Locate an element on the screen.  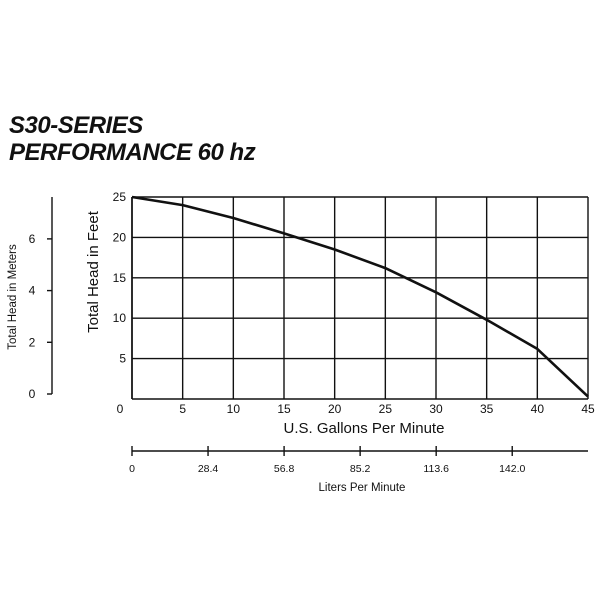
meters-axis: 0 2 4 6 is located at coordinates (41, 299).